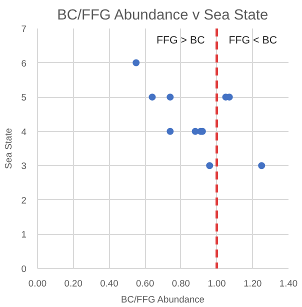 The height and width of the screenshot is (307, 302). Describe the element at coordinates (24, 131) in the screenshot. I see `y-tick-label: 4` at that location.